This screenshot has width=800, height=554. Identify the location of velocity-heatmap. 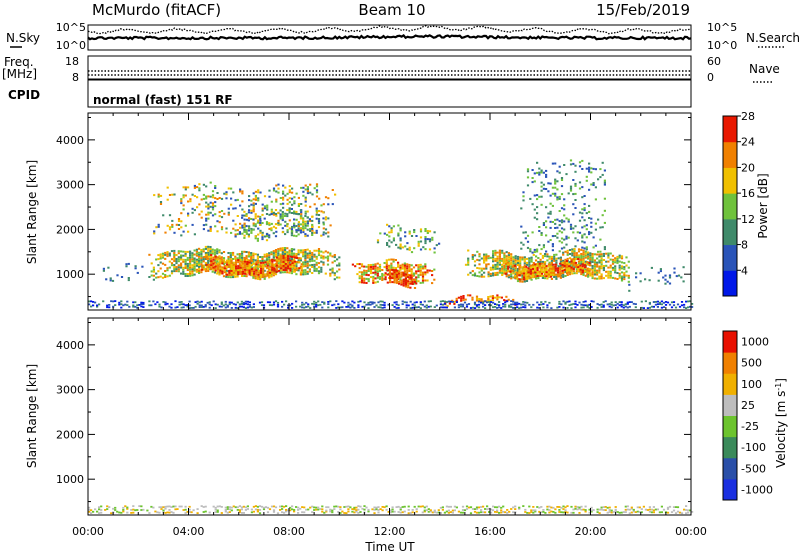
(391, 510).